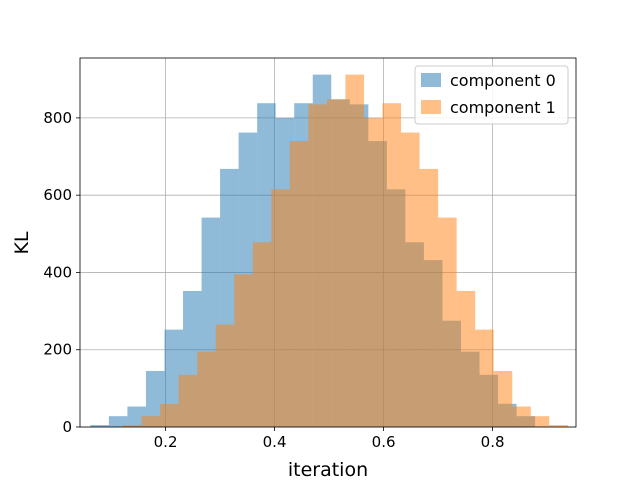 This screenshot has height=484, width=640. What do you see at coordinates (57, 195) in the screenshot?
I see `y-tick-label: 600` at bounding box center [57, 195].